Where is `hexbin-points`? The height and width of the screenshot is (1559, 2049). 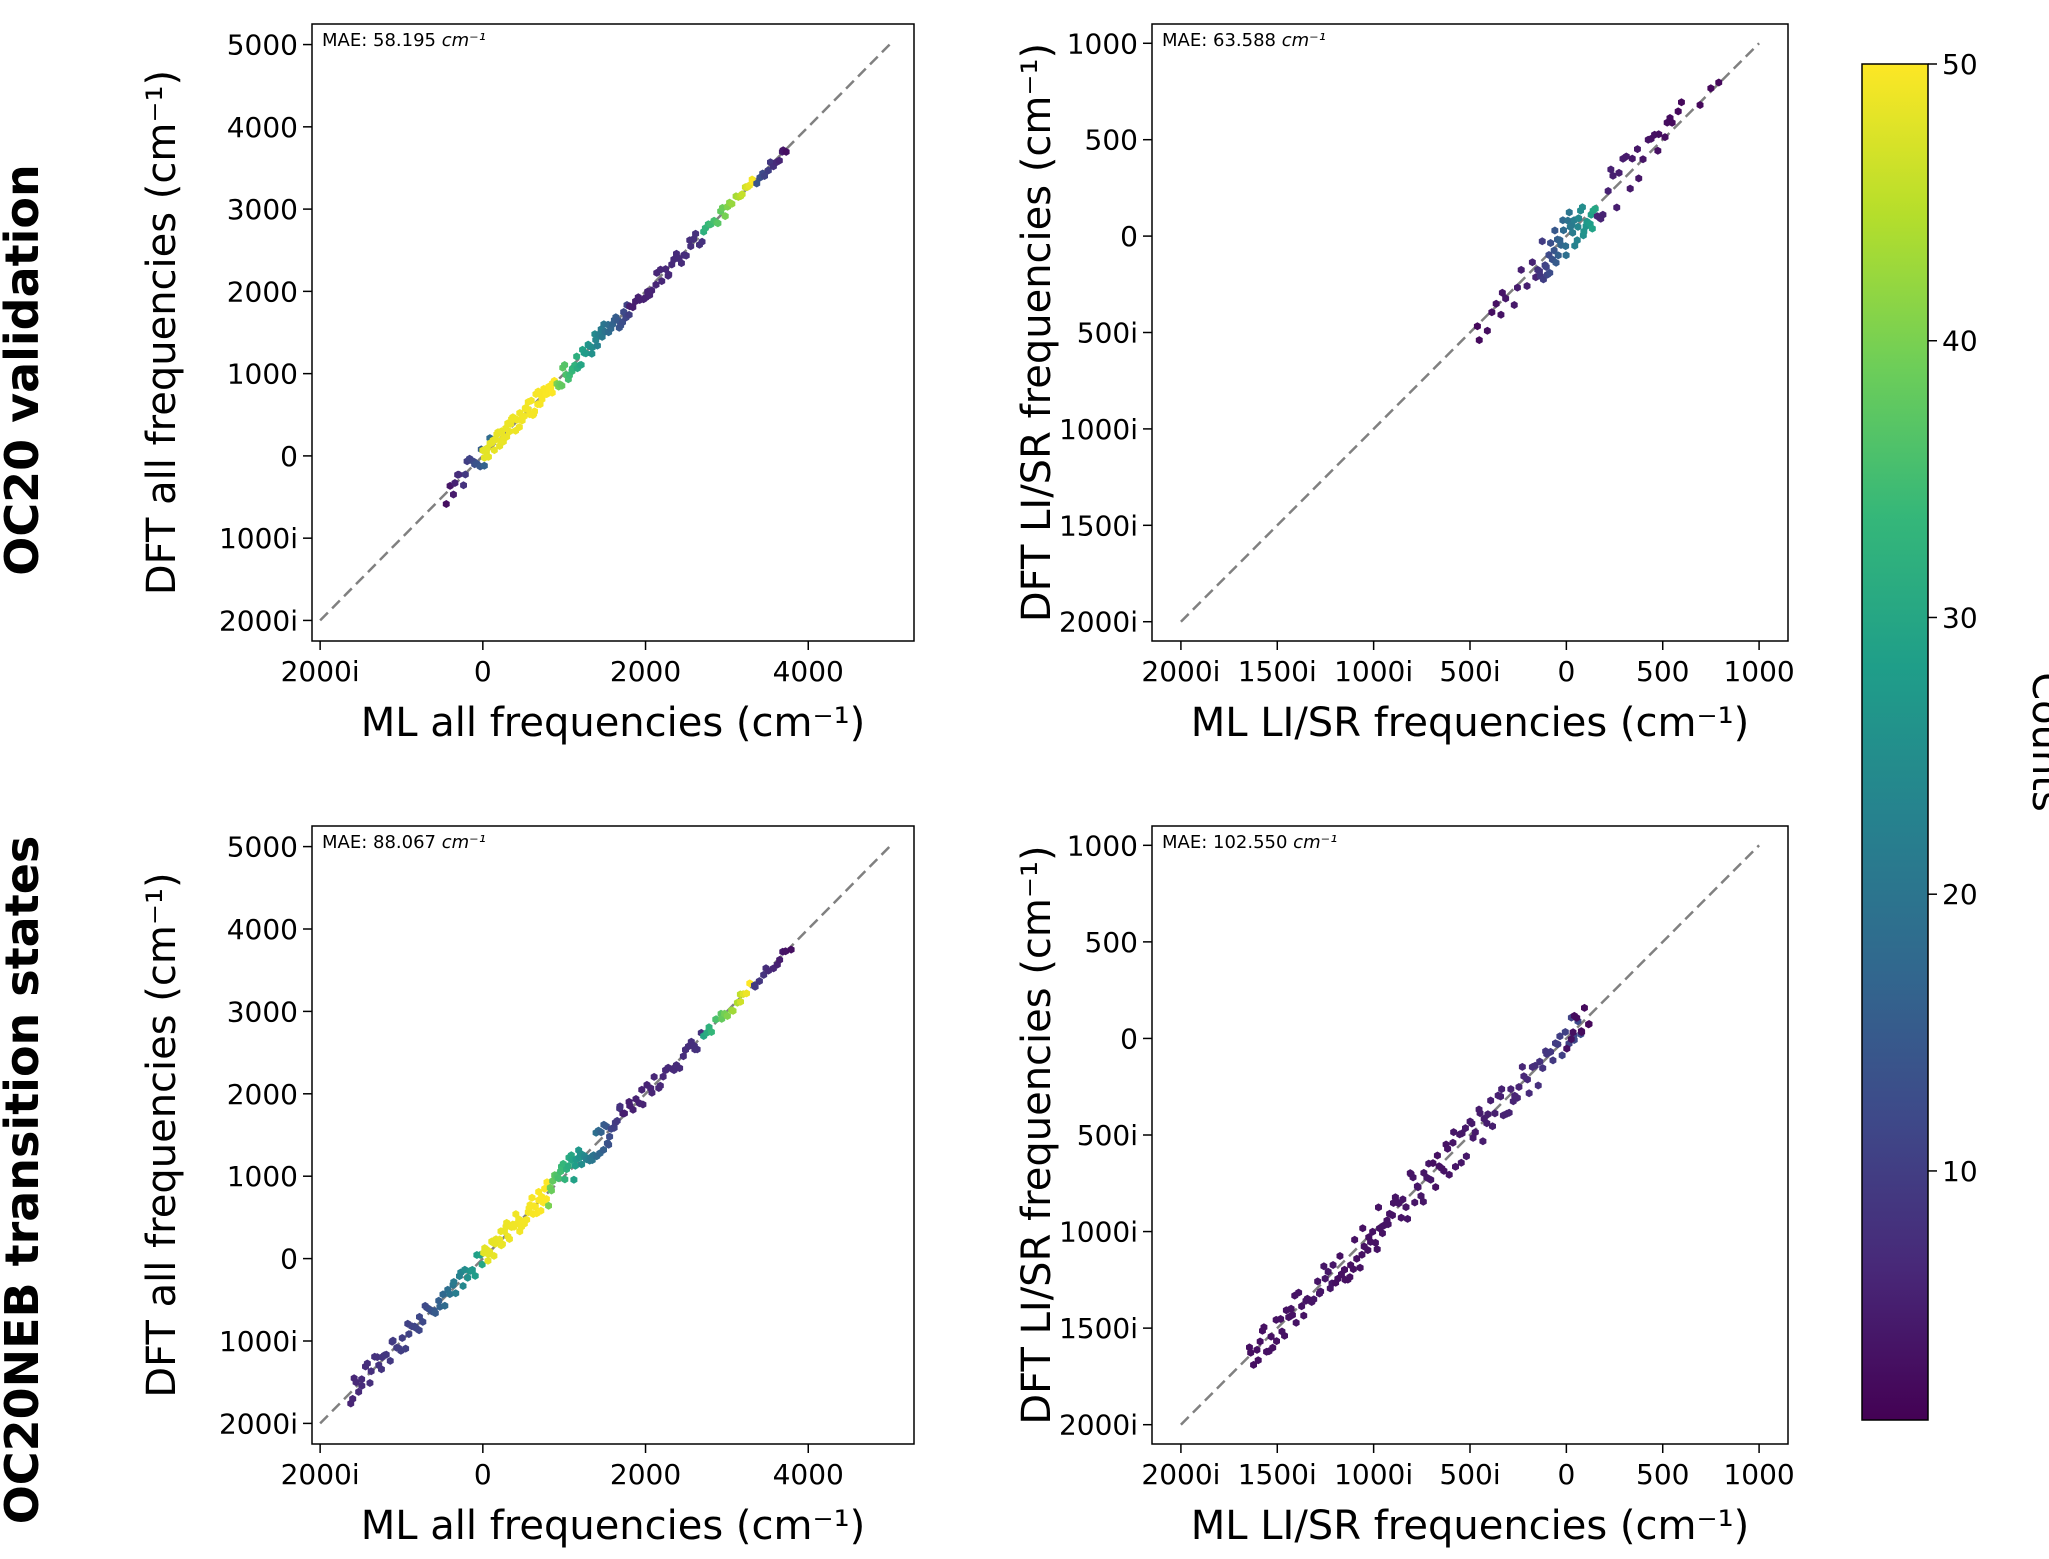 hexbin-points is located at coordinates (1598, 211).